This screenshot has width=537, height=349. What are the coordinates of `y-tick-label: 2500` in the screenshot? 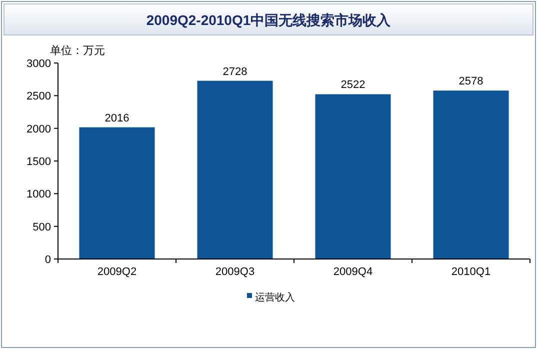 It's located at (38, 96).